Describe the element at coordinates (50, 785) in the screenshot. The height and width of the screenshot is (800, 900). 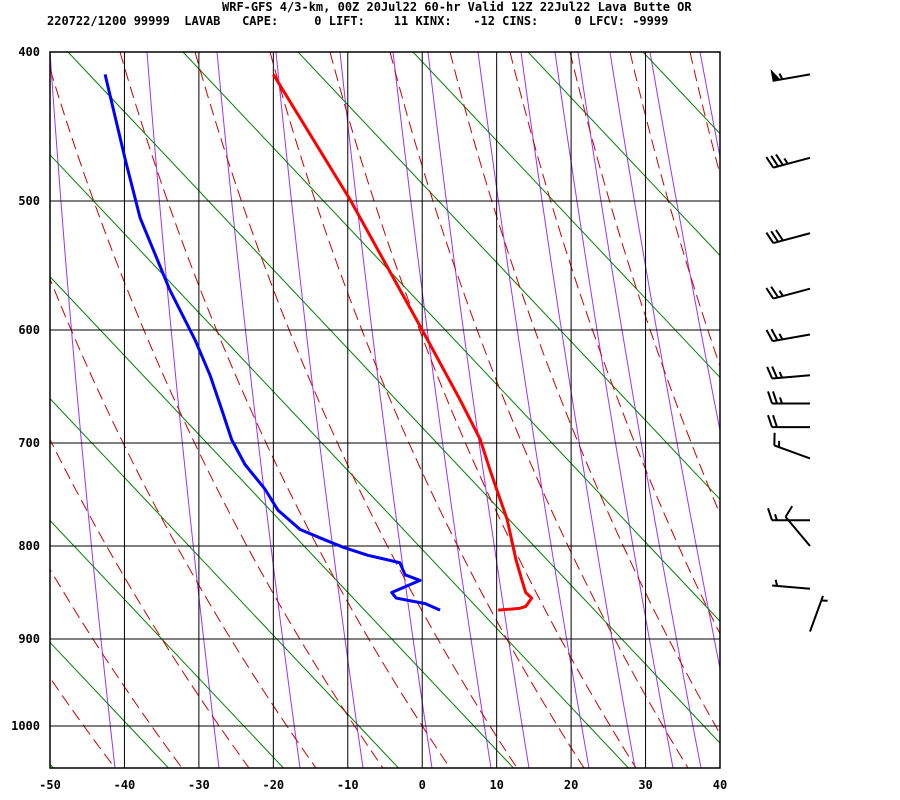
I see `x-tick-label: -50` at that location.